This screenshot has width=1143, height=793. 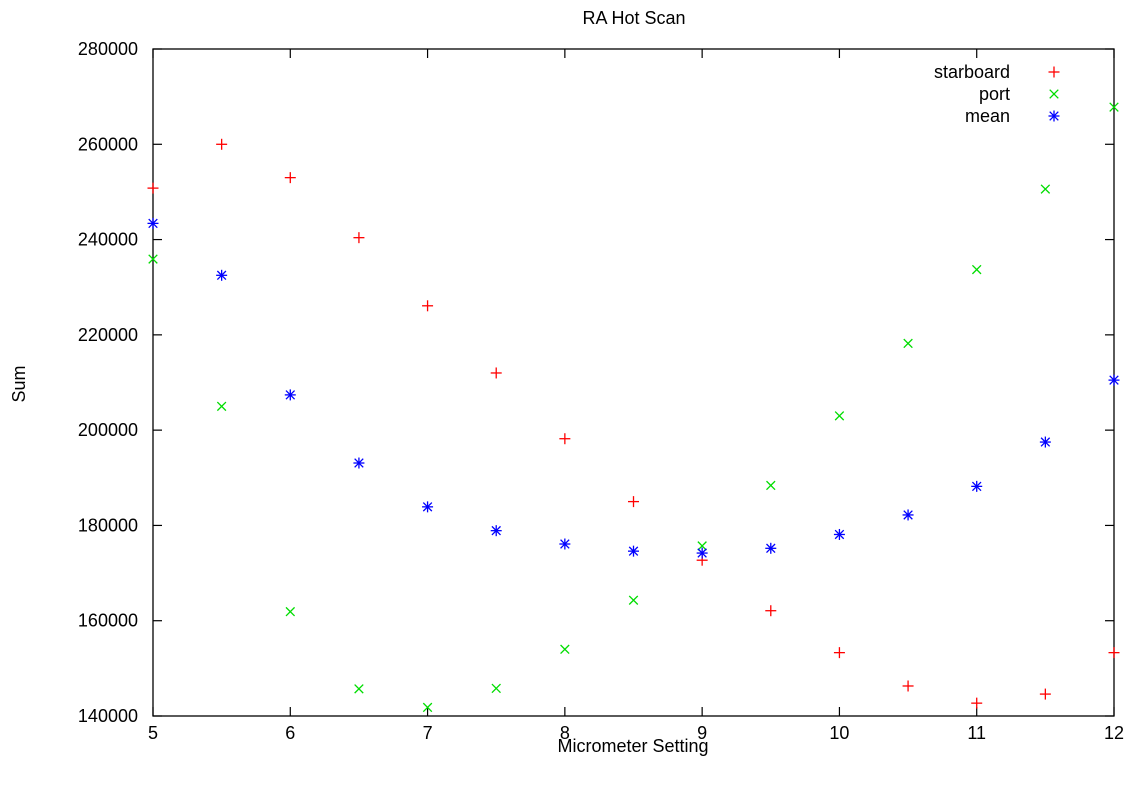 I want to click on x-tick-label: 12, so click(x=1114, y=733).